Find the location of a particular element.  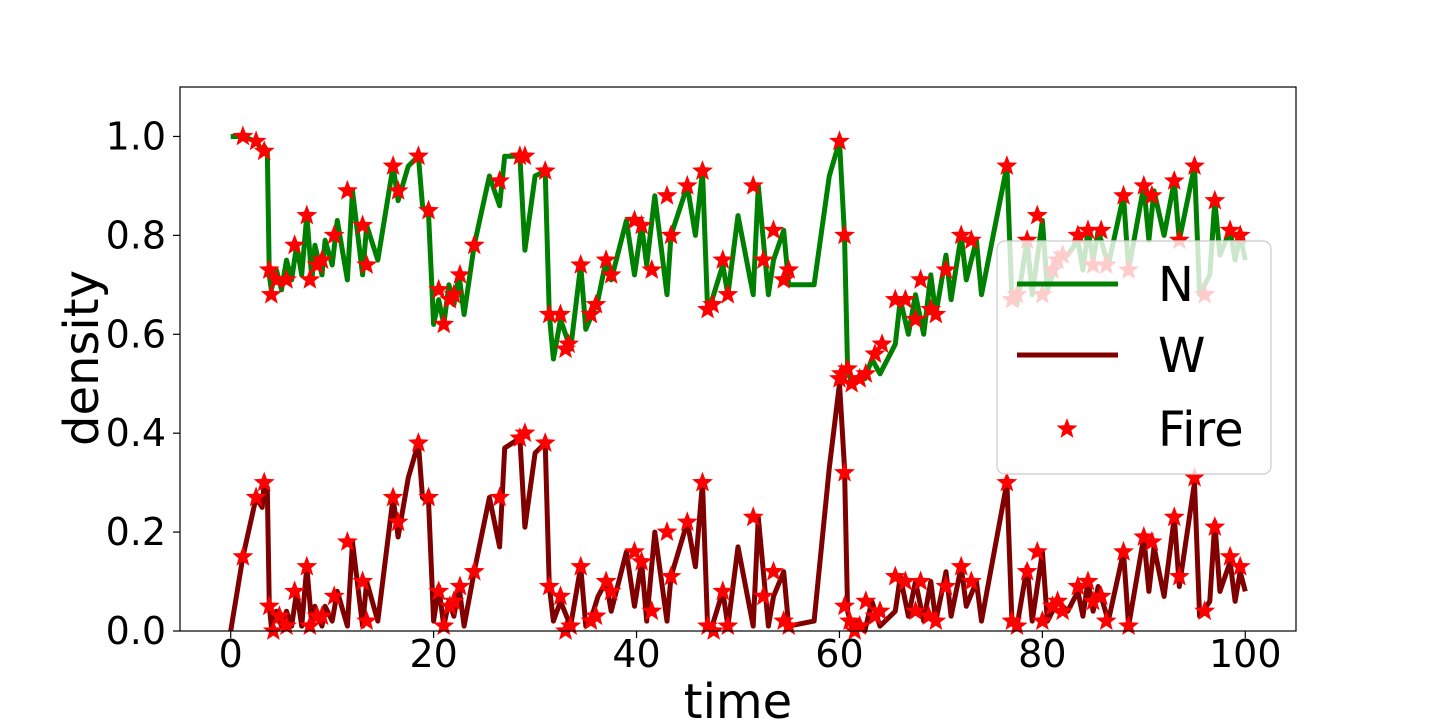

legend: NW Fire is located at coordinates (1134, 357).